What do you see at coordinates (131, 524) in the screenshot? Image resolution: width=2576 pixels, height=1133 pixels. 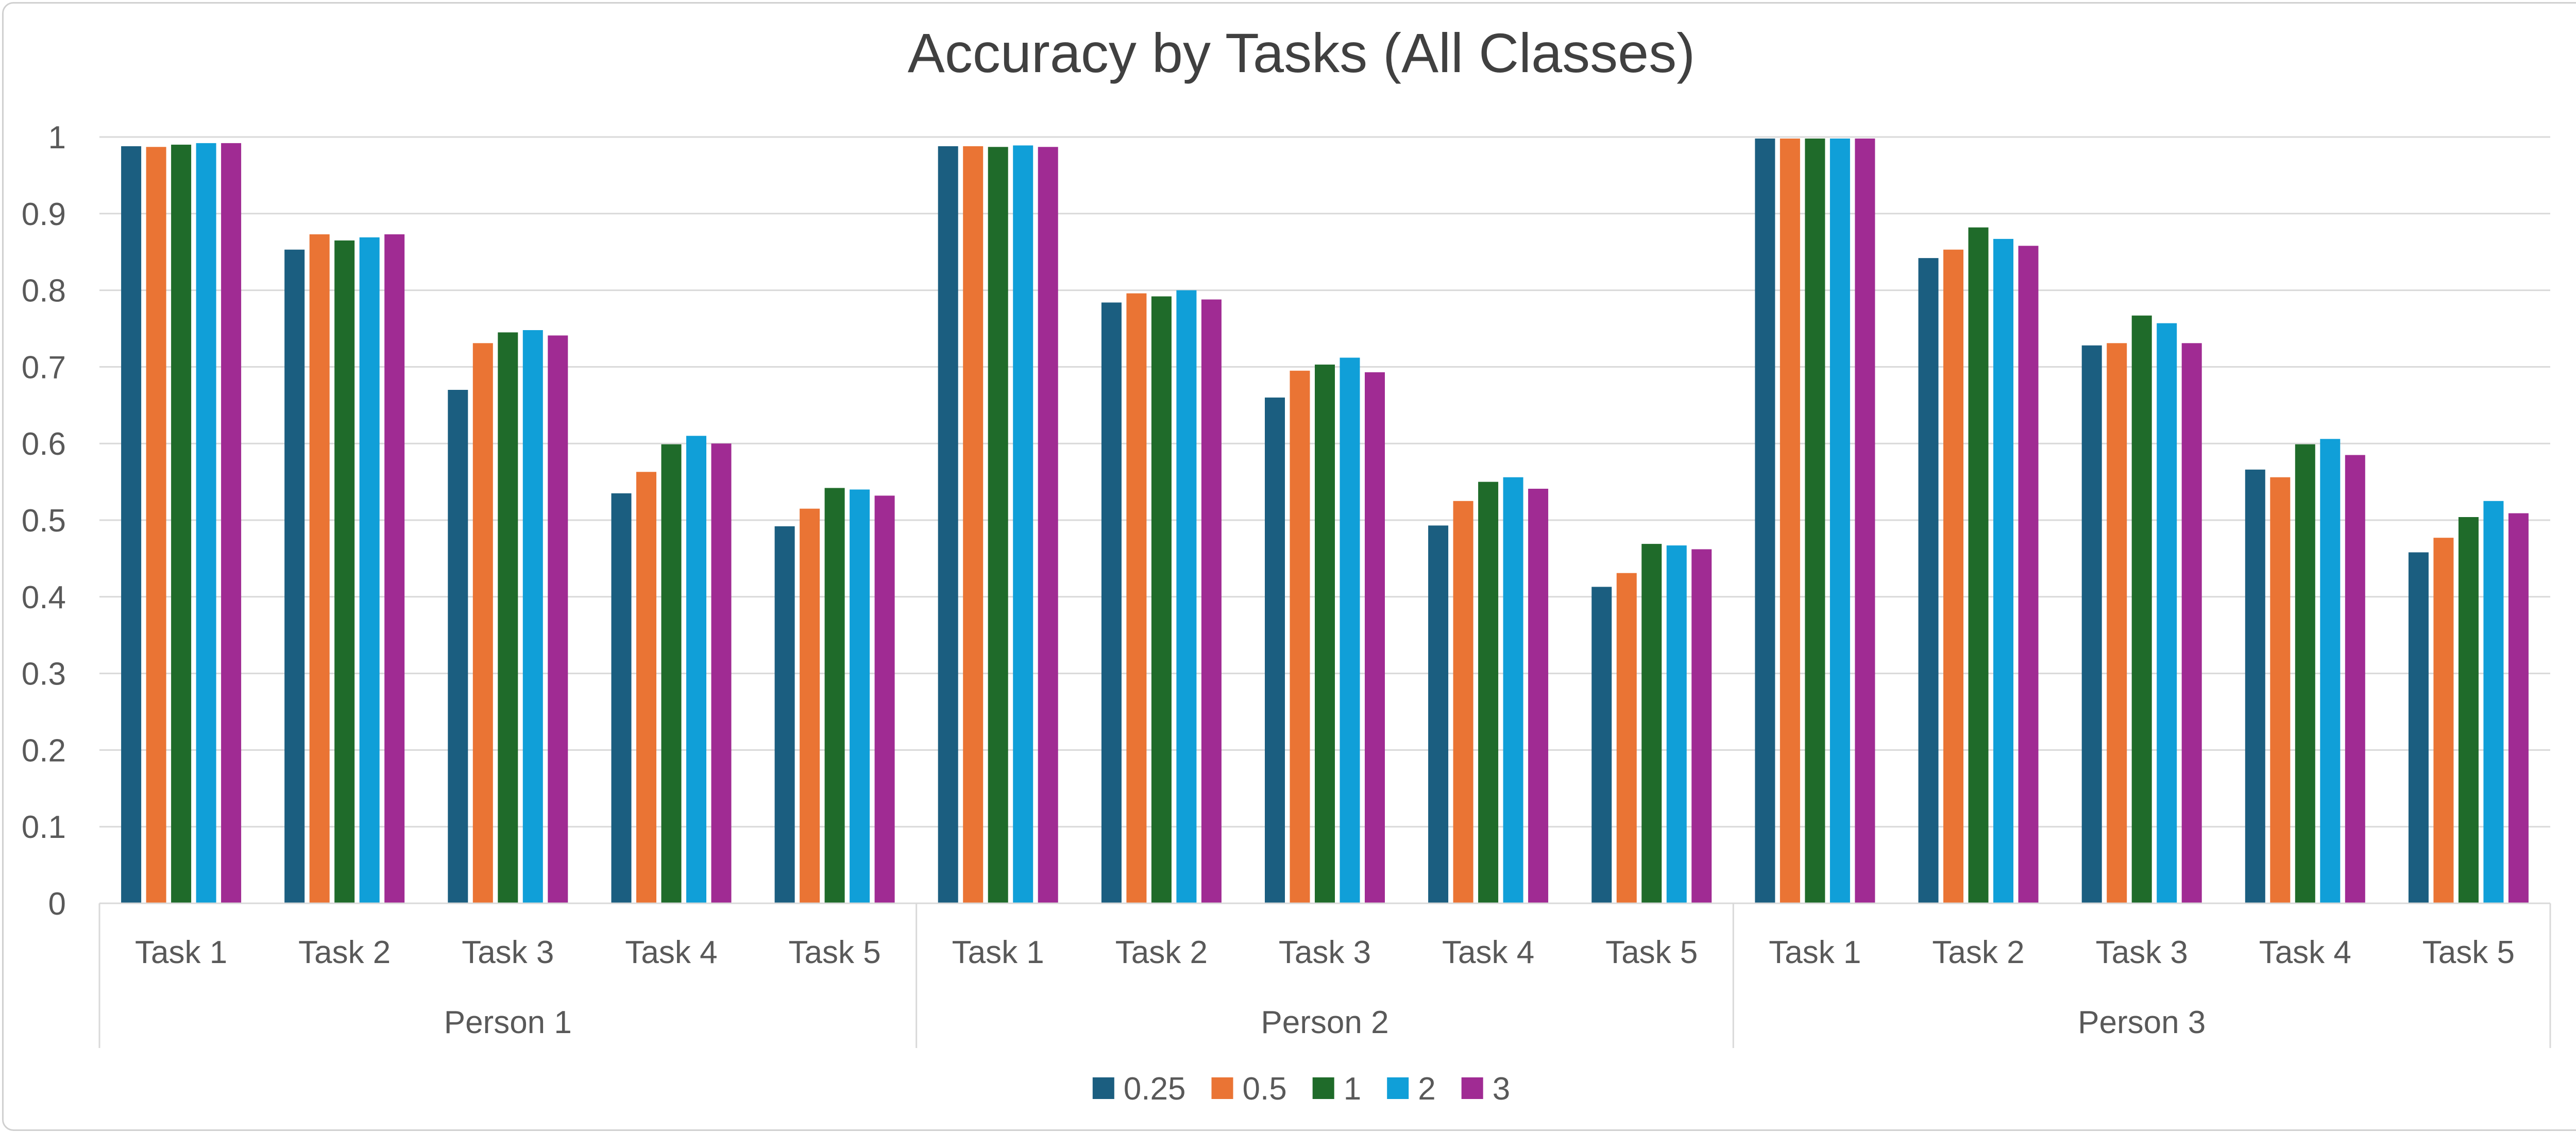 I see `bar-person-1-task-1-series-0.25` at bounding box center [131, 524].